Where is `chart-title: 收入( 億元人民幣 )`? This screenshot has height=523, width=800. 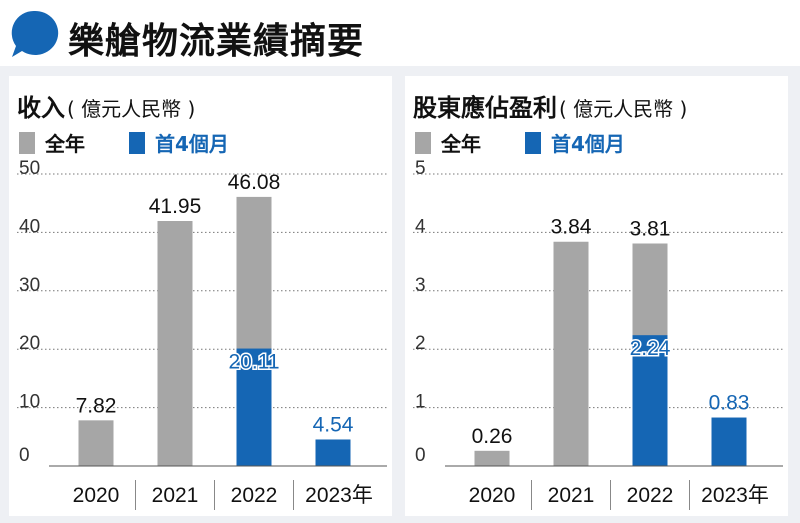 chart-title: 收入( 億元人民幣 ) is located at coordinates (106, 105).